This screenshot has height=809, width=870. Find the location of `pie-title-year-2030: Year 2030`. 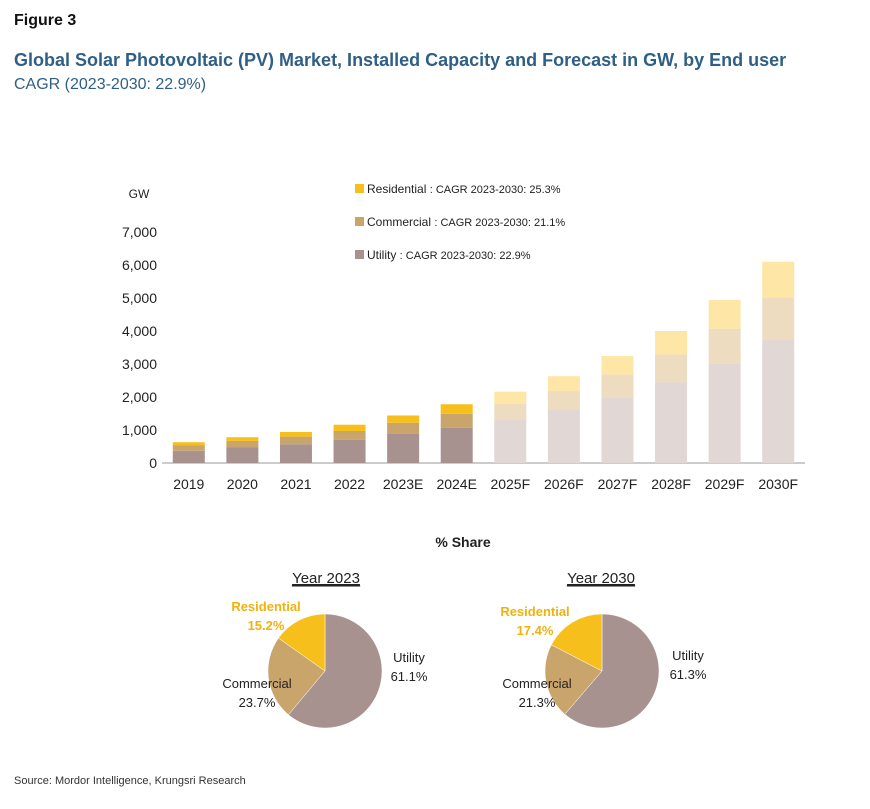

pie-title-year-2030: Year 2030 is located at coordinates (601, 578).